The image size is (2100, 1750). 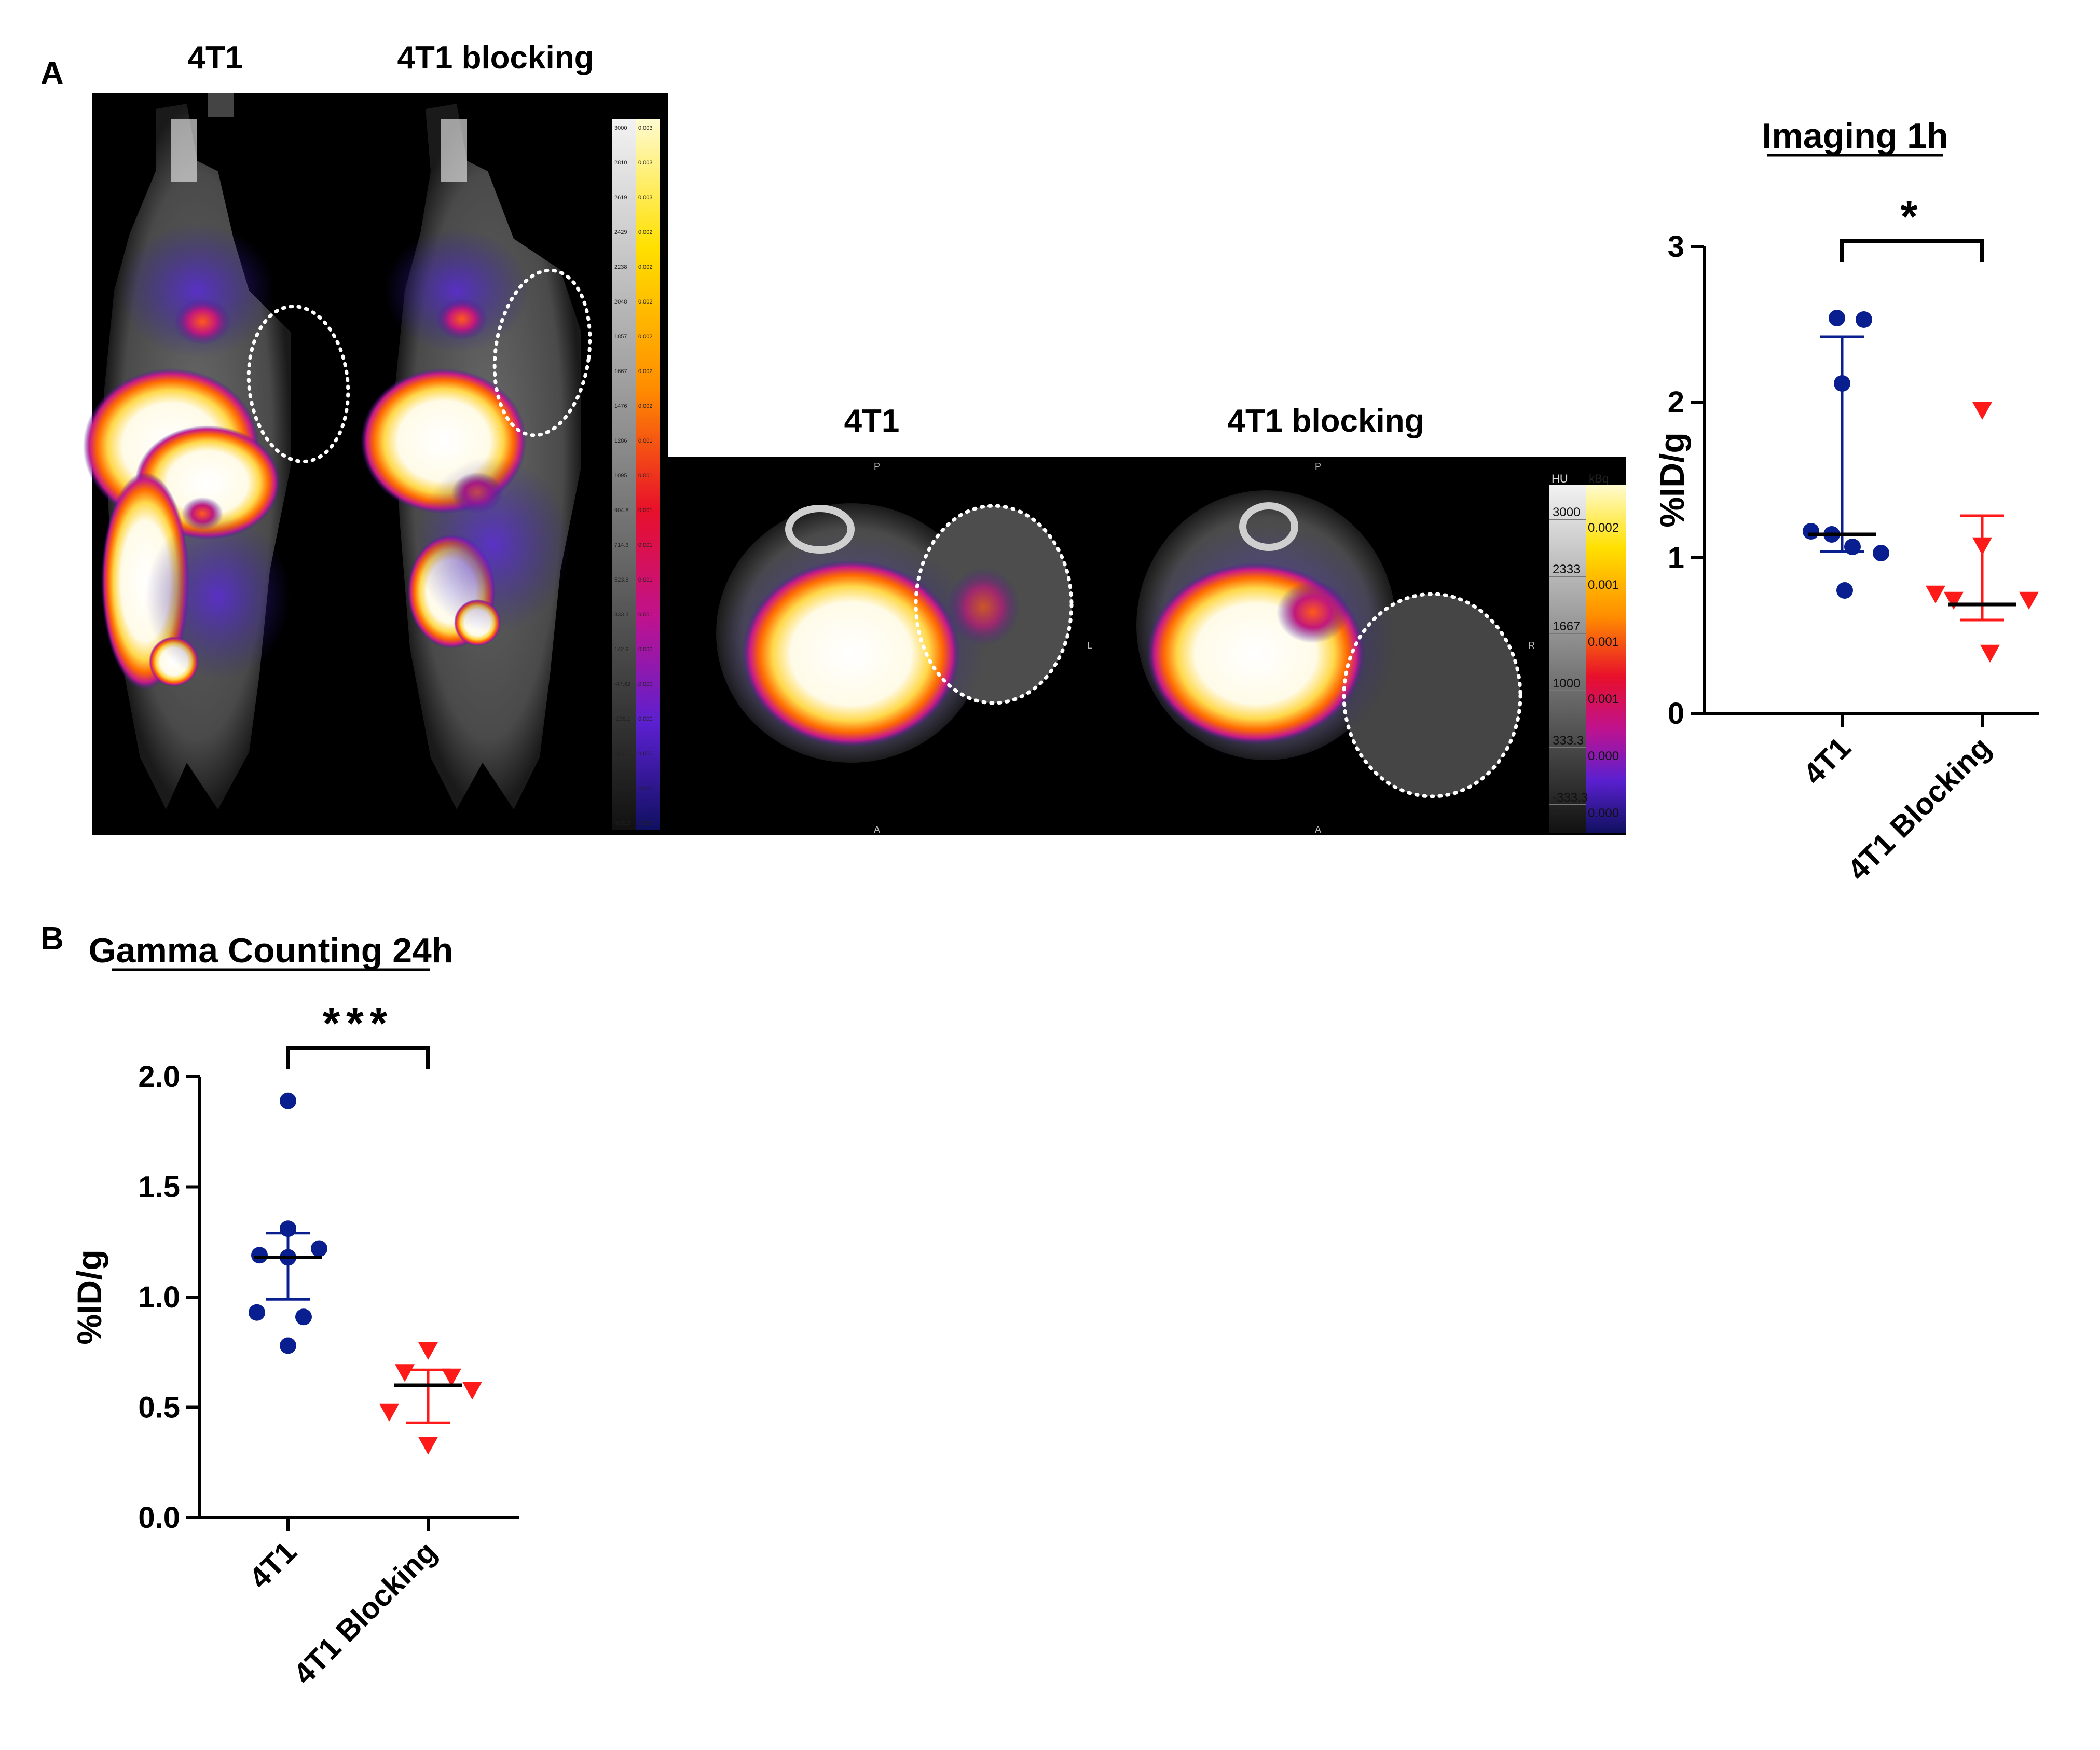 What do you see at coordinates (1531, 646) in the screenshot?
I see `orientation-mark-side: R` at bounding box center [1531, 646].